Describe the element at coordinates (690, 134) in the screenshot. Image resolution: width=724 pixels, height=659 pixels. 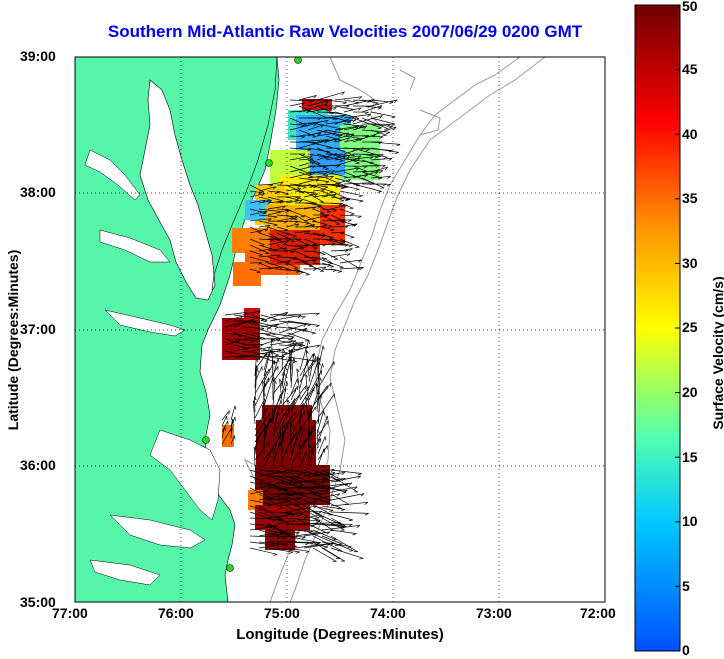
I see `cbtick-40: 40` at that location.